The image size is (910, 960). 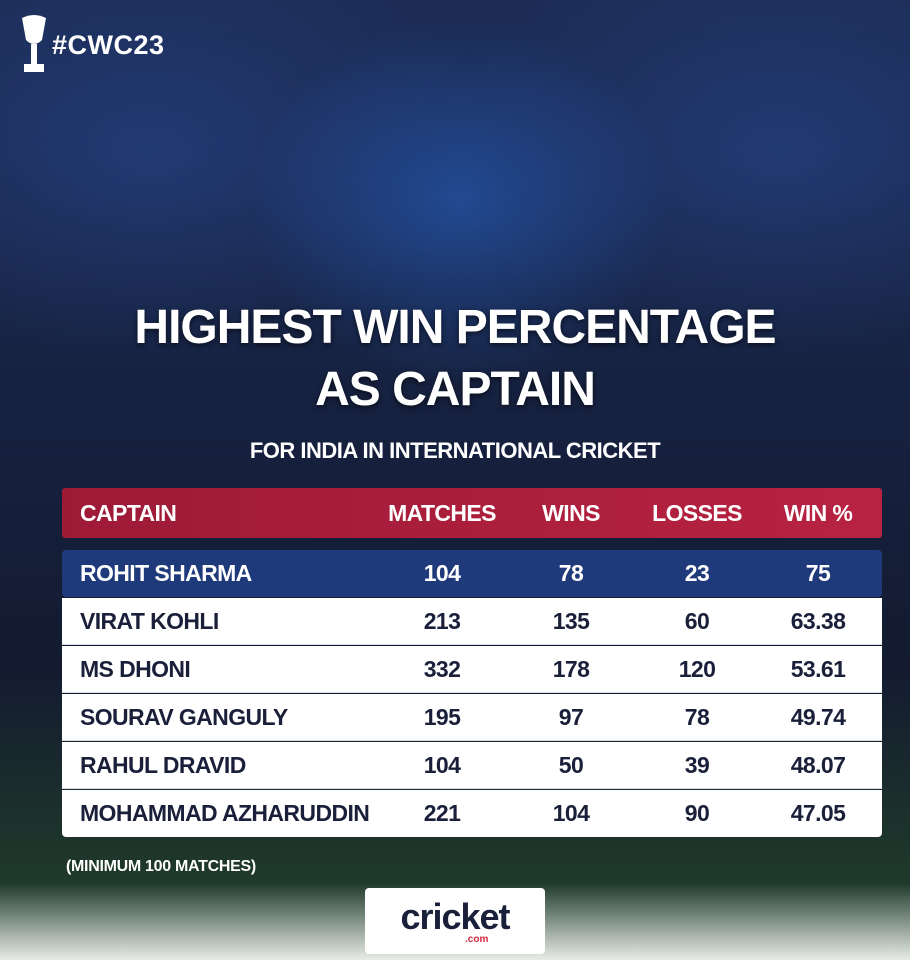 I want to click on table-row: SOURAV GANGULY 195 97 78 49.74, so click(x=472, y=717).